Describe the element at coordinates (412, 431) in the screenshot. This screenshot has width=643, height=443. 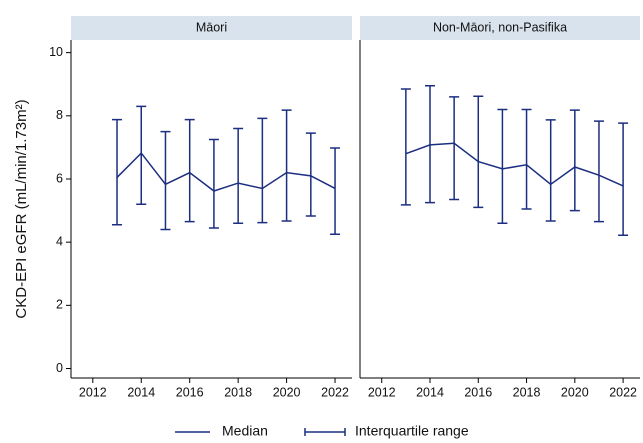
I see `legend-label: Interquartile range` at that location.